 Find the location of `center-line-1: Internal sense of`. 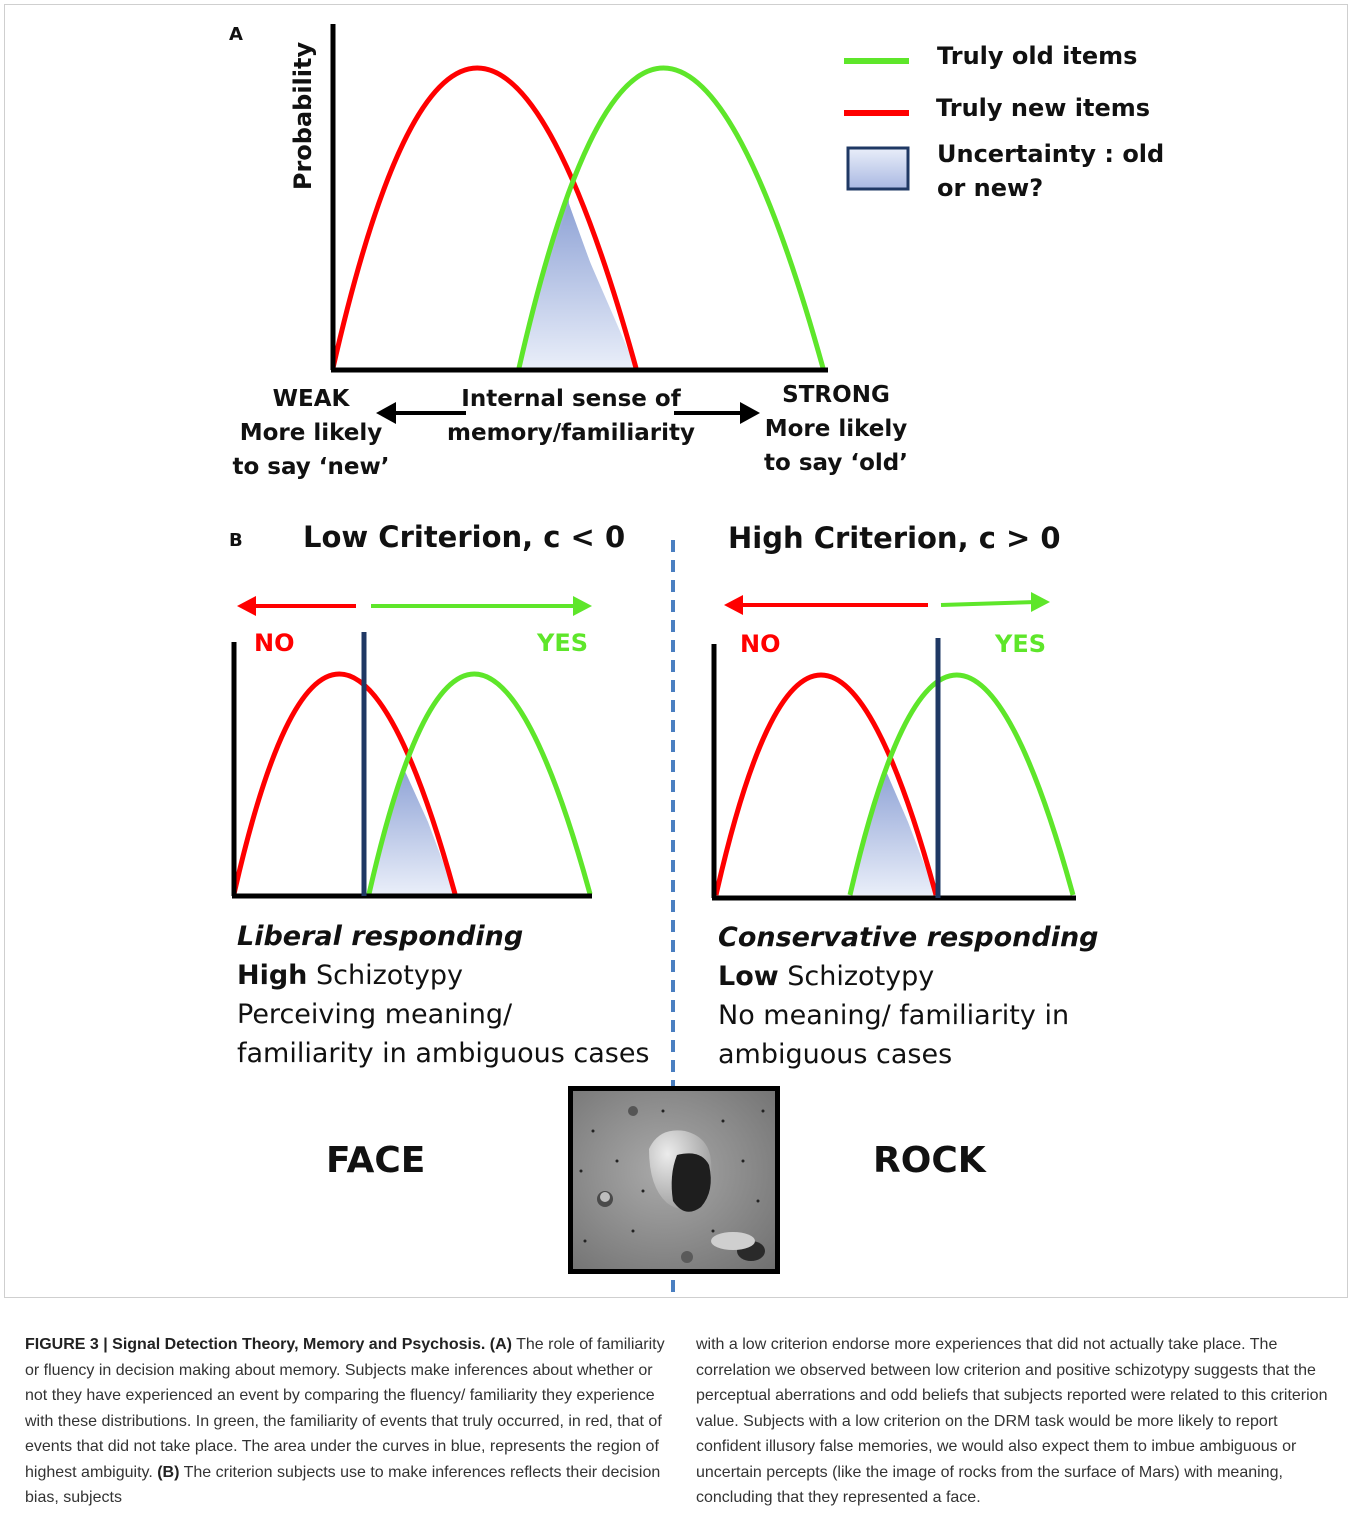

center-line-1: Internal sense of is located at coordinates (571, 399).